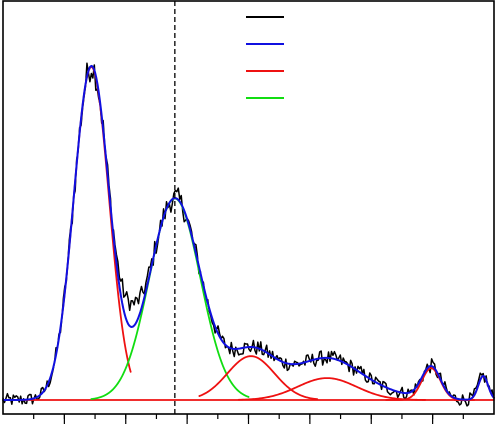 This screenshot has height=425, width=496. I want to click on x-axis-ticks, so click(248, 419).